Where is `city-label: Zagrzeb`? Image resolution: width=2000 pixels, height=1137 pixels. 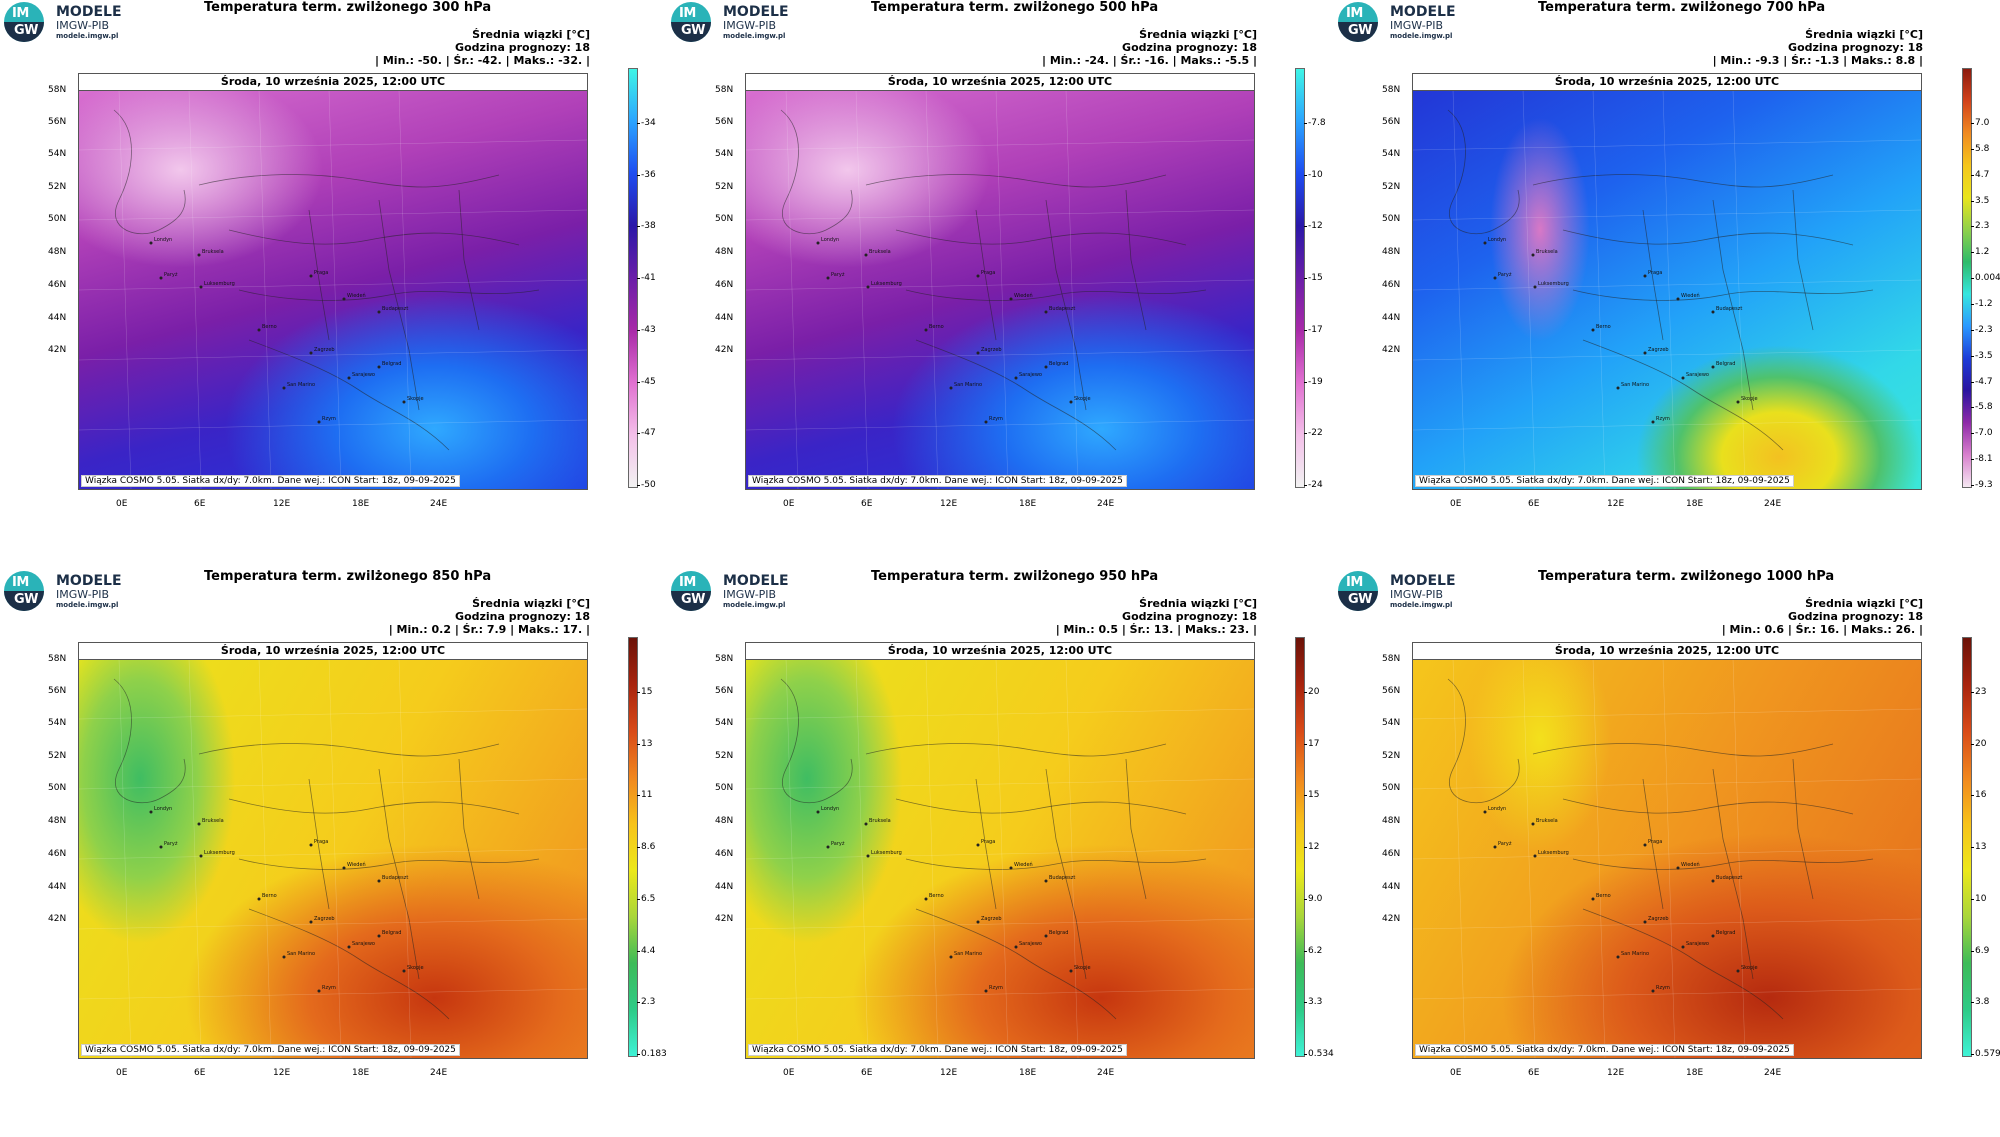 city-label: Zagrzeb is located at coordinates (324, 919).